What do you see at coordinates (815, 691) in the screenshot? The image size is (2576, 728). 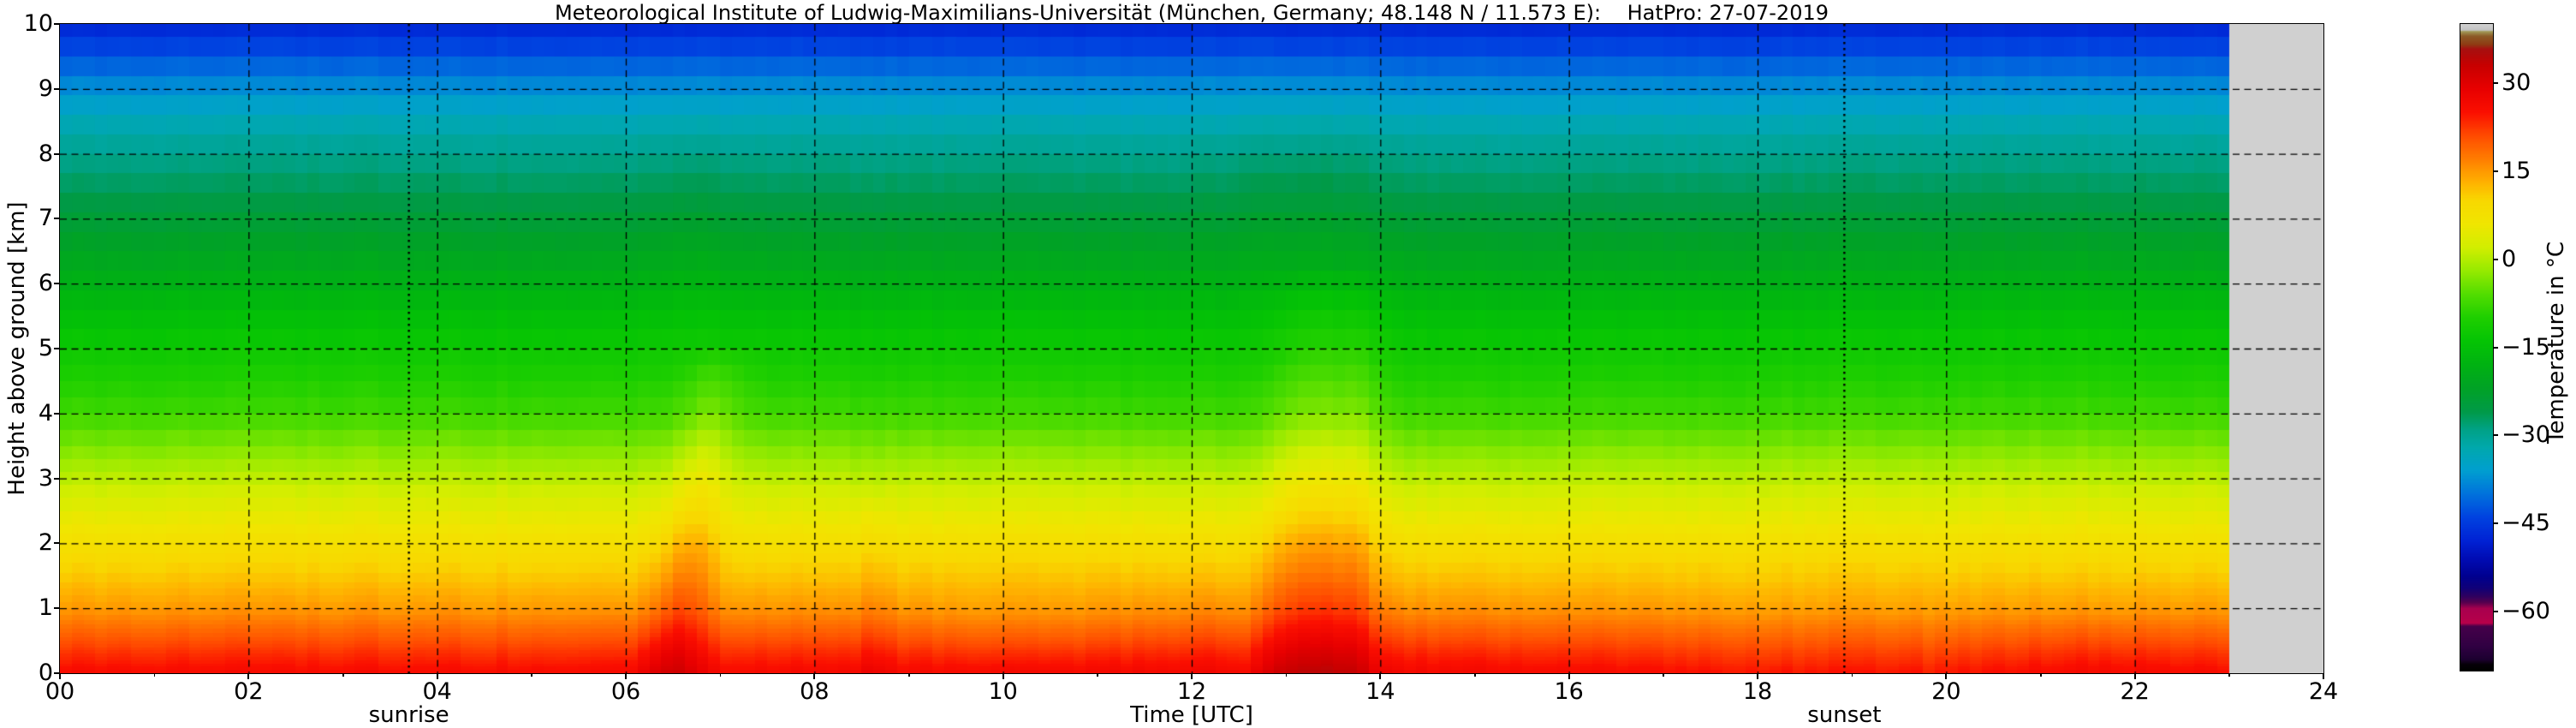 I see `x-tick-label: 08` at bounding box center [815, 691].